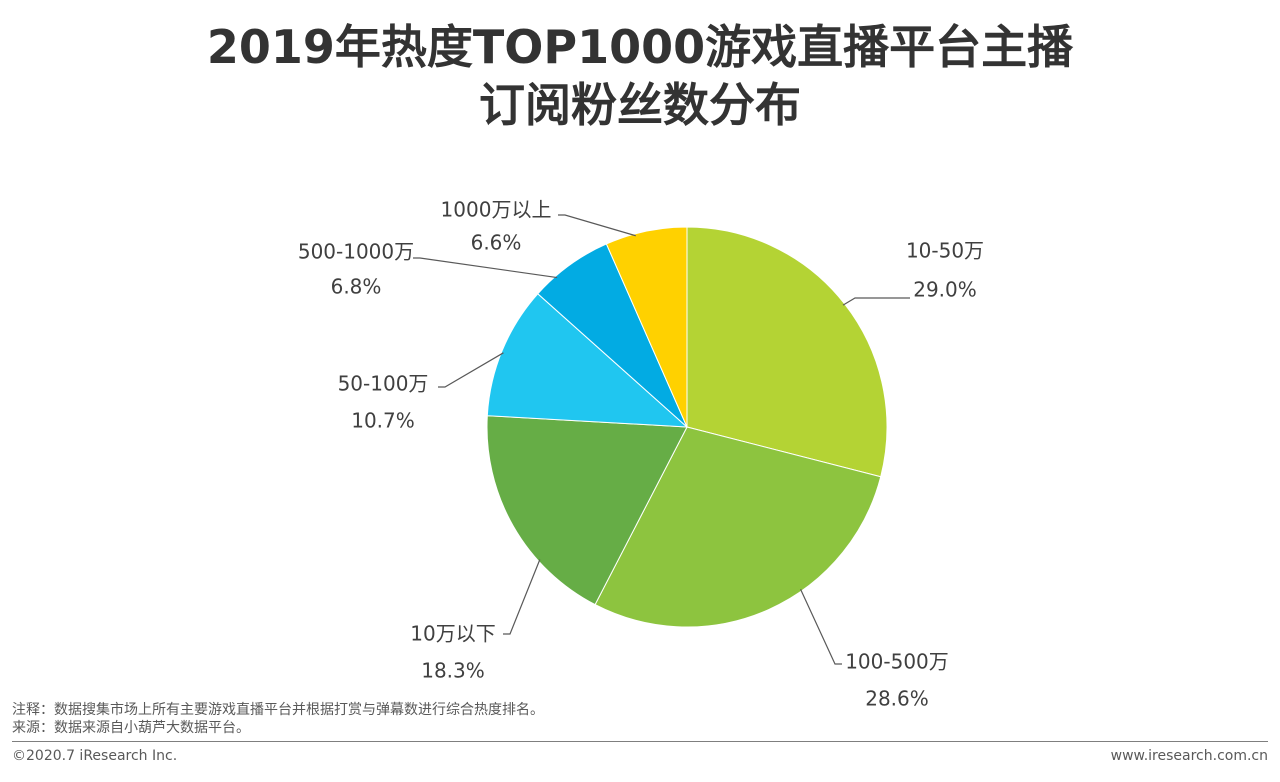  Describe the element at coordinates (452, 634) in the screenshot. I see `slice-label-2: 10万以下` at that location.